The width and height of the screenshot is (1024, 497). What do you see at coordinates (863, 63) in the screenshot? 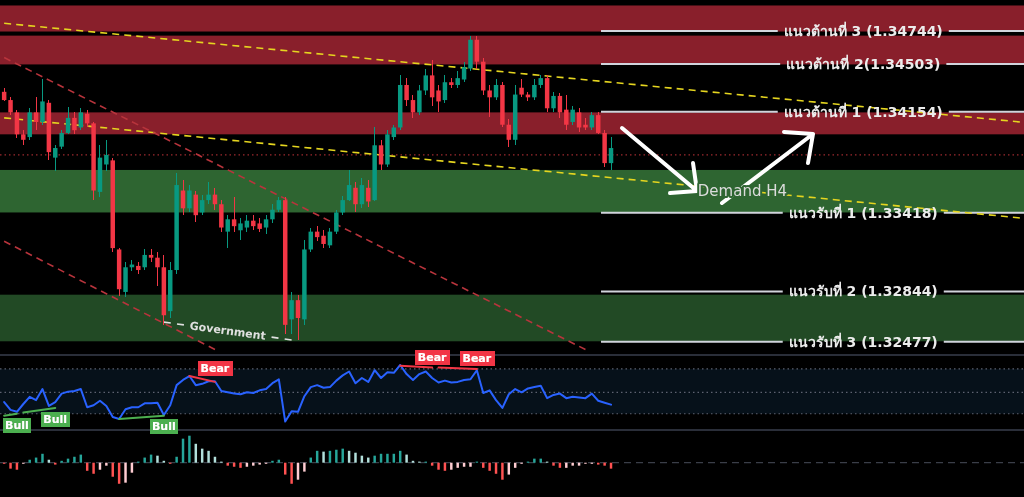
I see `ref-line-label: แนวต้านที่ 2(1.34503)` at bounding box center [863, 63].